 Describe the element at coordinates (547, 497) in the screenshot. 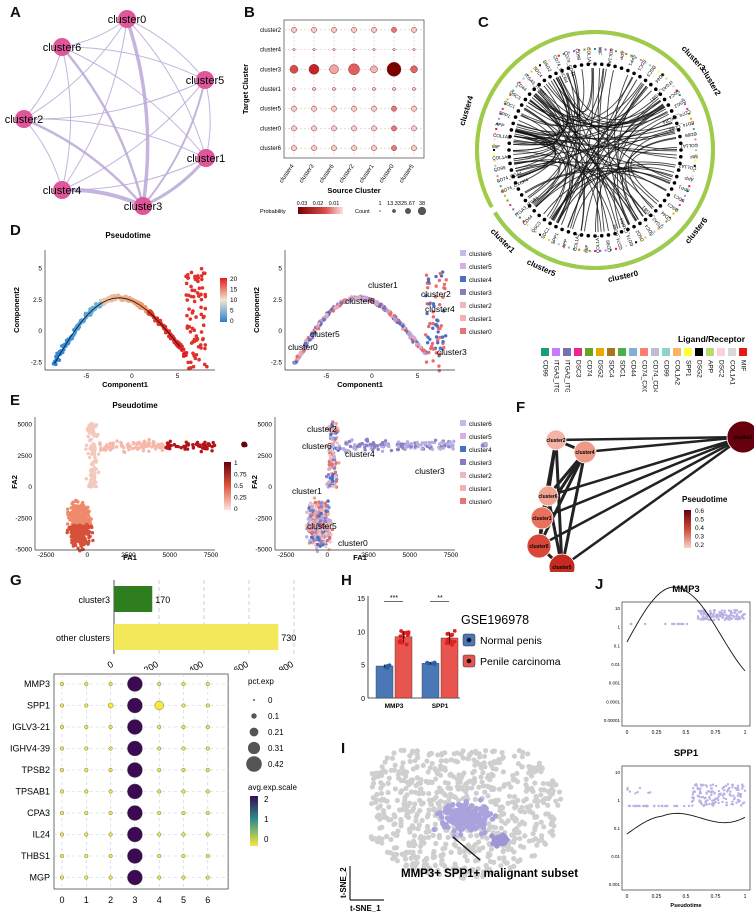

I see `f-node-label-cluster6: cluster6` at that location.